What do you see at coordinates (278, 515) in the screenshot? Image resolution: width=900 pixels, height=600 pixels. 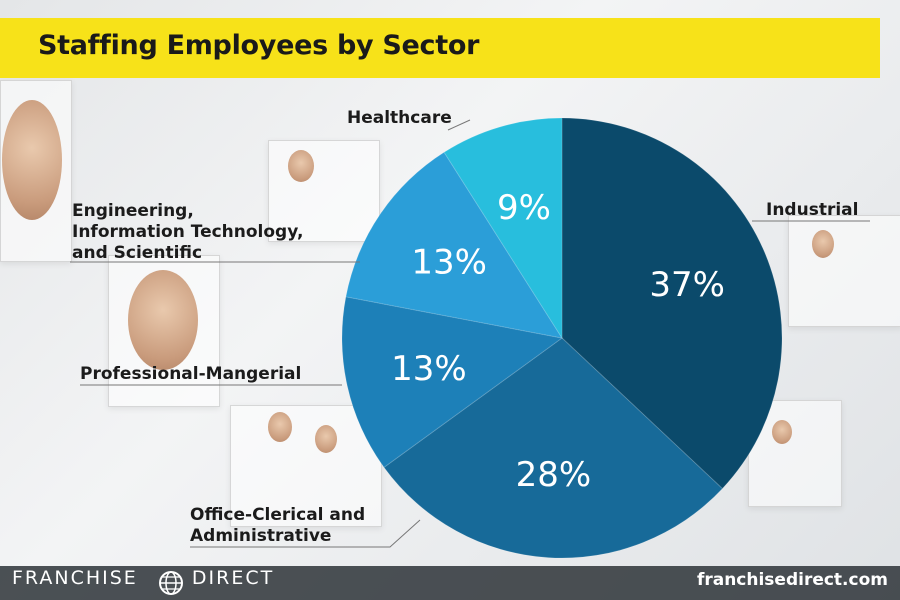 I see `label-office-line: Office-Clerical and` at bounding box center [278, 515].